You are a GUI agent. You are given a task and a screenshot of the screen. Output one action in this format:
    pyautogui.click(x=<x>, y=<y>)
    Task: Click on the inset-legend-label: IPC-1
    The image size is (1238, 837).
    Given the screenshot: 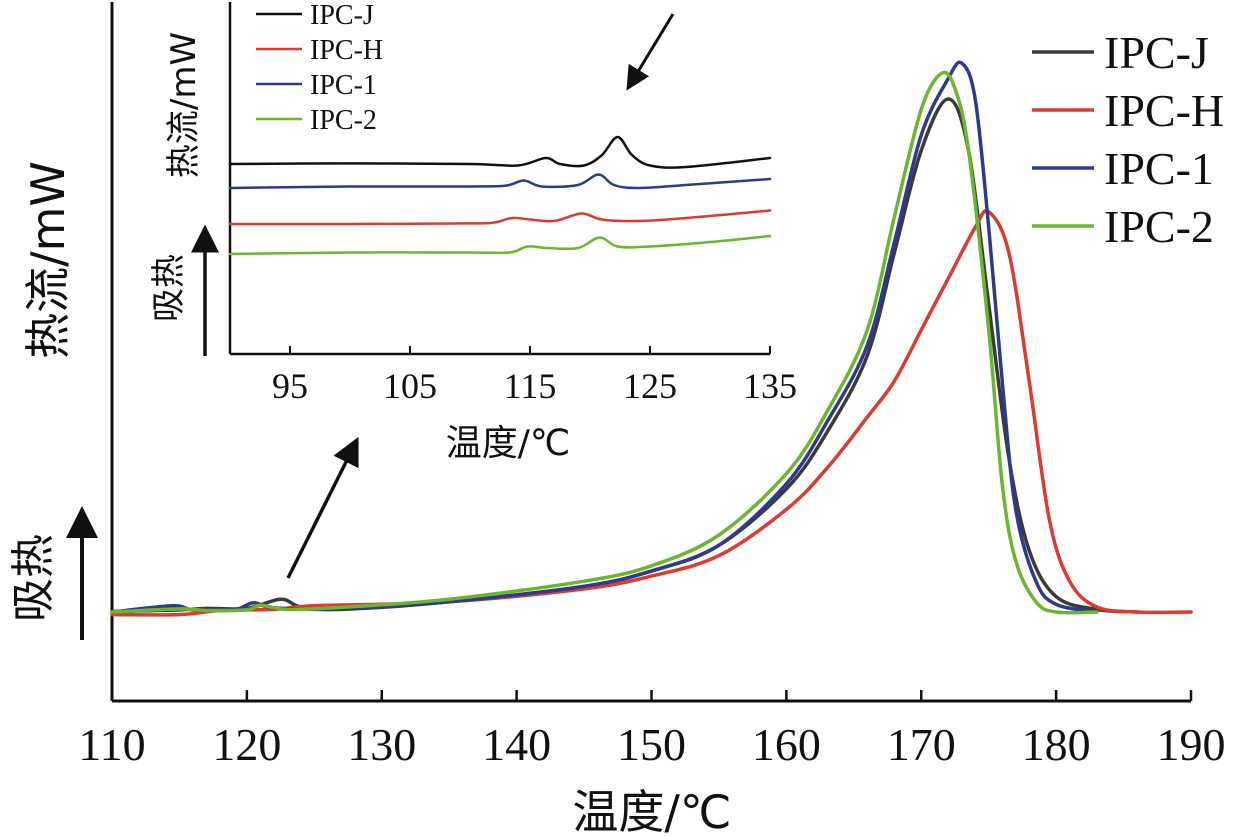 What is the action you would take?
    pyautogui.click(x=343, y=85)
    